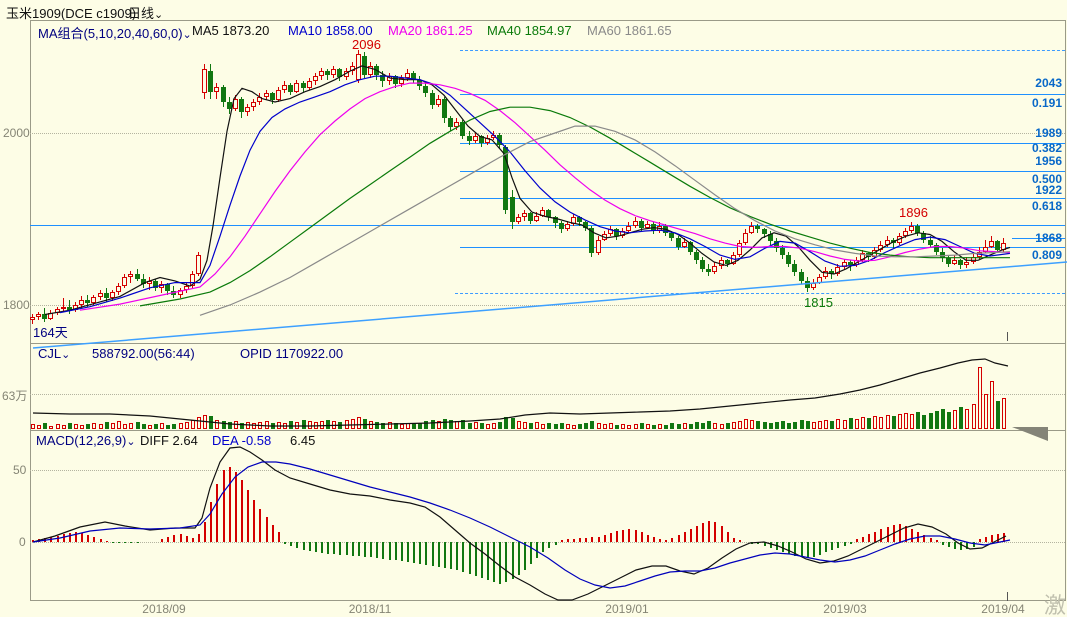 The width and height of the screenshot is (1067, 617). What do you see at coordinates (54, 353) in the screenshot?
I see `volume-indicator-selector: CJL⌄` at bounding box center [54, 353].